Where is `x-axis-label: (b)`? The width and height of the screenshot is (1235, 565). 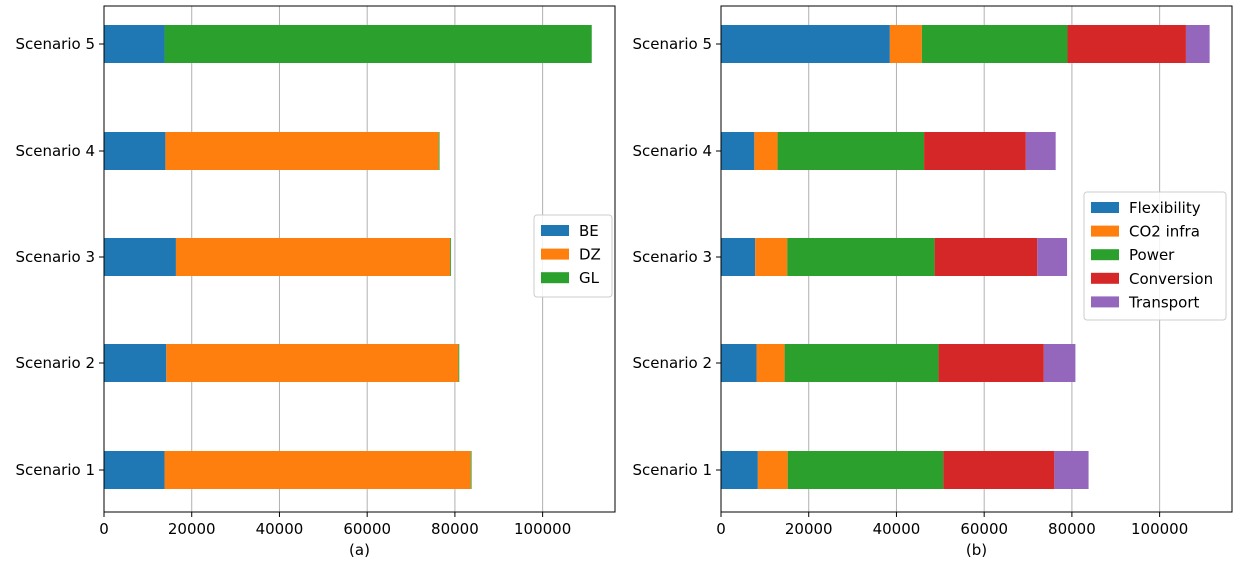
x-axis-label: (b) is located at coordinates (976, 550).